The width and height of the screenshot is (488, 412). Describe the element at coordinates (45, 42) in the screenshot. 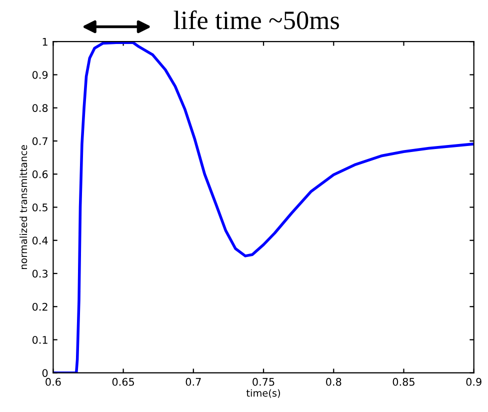

I see `y-tick-label: 1` at that location.